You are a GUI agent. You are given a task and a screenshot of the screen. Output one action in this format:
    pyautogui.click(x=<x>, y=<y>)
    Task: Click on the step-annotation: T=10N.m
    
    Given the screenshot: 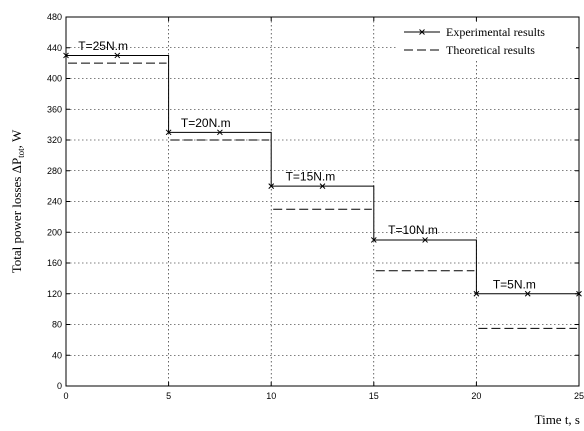 What is the action you would take?
    pyautogui.click(x=413, y=230)
    